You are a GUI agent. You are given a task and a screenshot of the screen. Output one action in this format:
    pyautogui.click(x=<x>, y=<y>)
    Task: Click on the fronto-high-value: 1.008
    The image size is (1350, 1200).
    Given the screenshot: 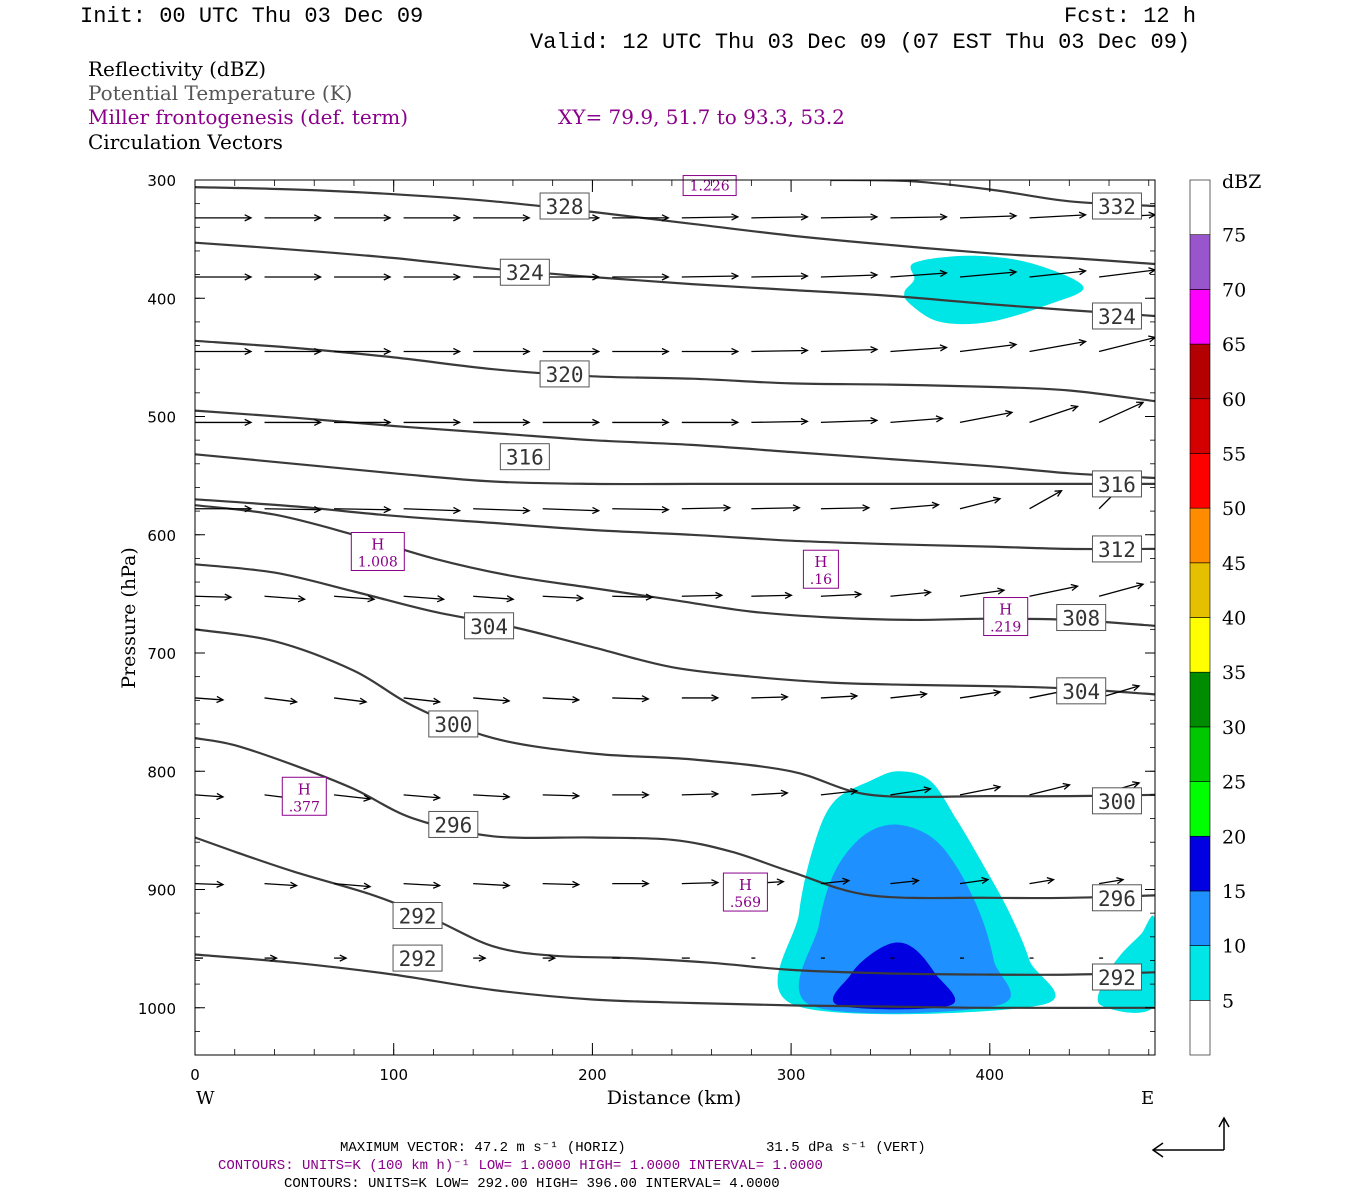 What is the action you would take?
    pyautogui.click(x=378, y=562)
    